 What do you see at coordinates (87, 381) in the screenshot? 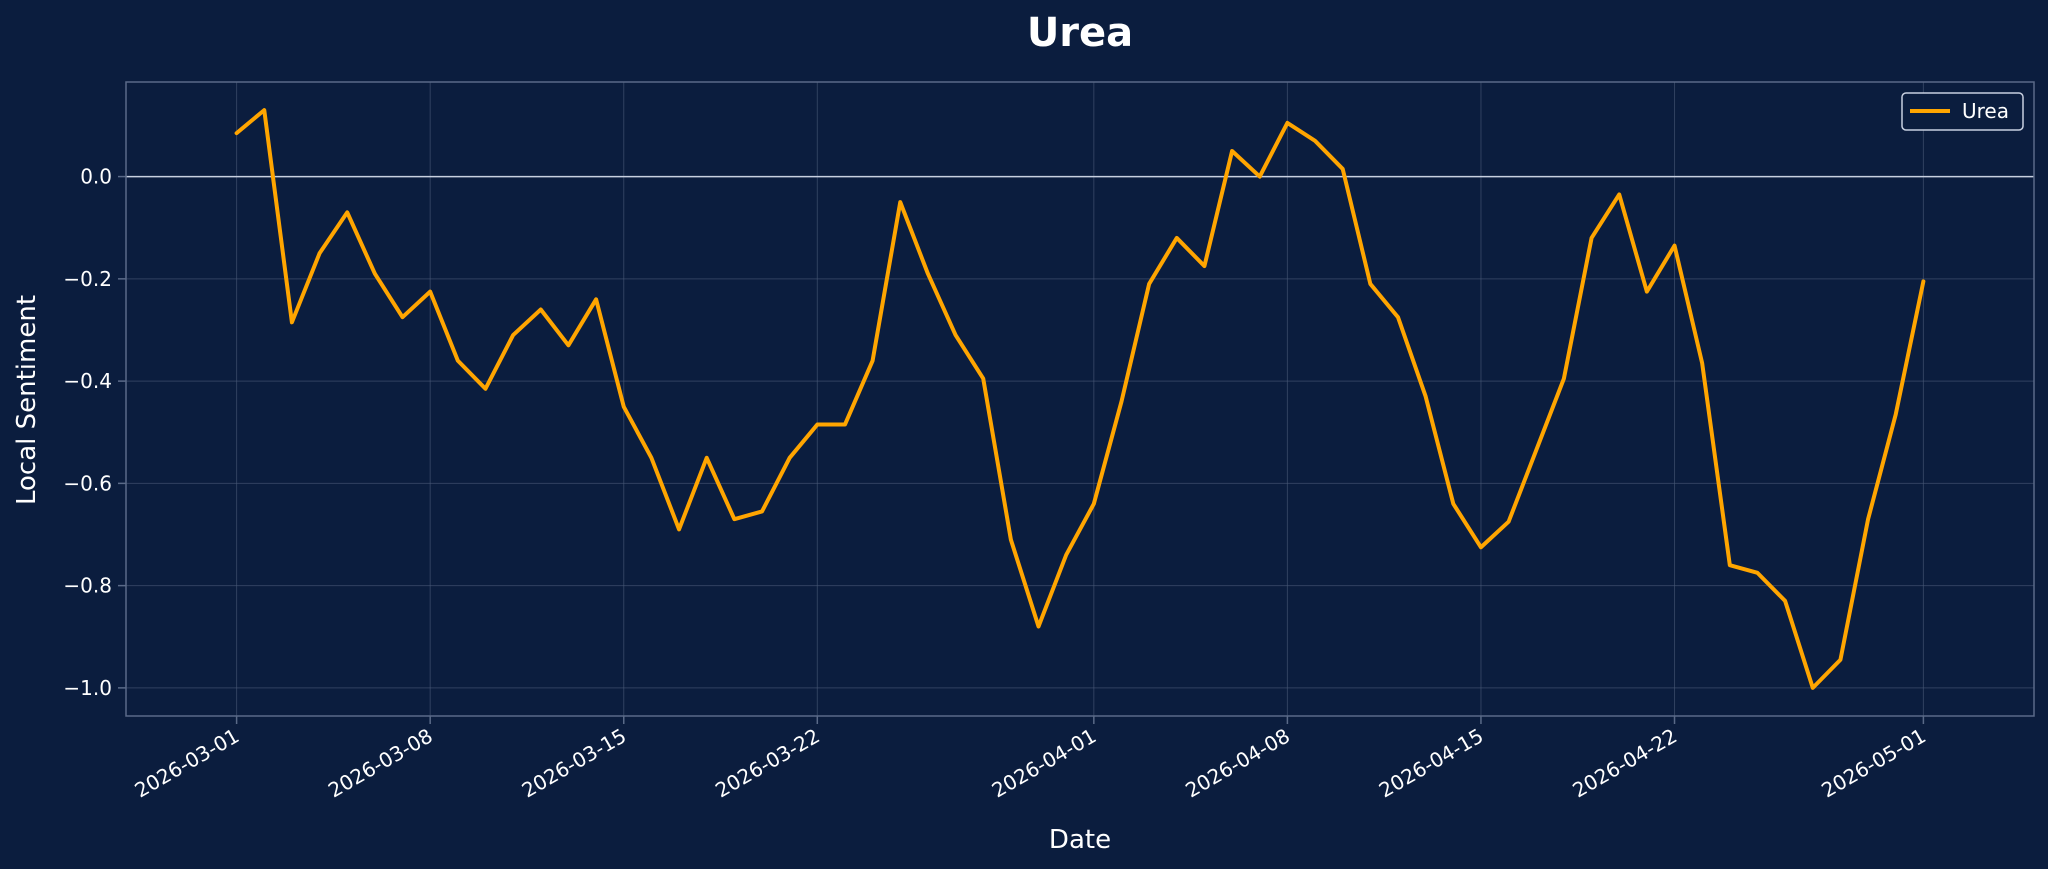
I see `y-tick-label: −0.4` at bounding box center [87, 381].